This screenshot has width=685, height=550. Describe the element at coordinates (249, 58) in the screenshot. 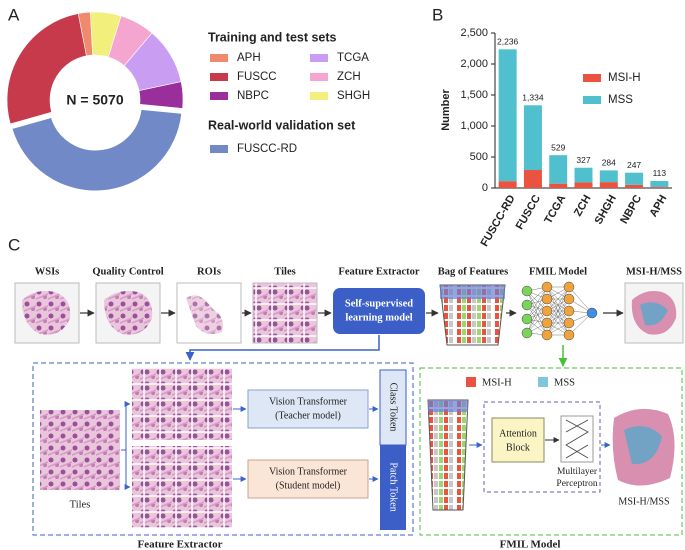

I see `legend-label: APH` at that location.